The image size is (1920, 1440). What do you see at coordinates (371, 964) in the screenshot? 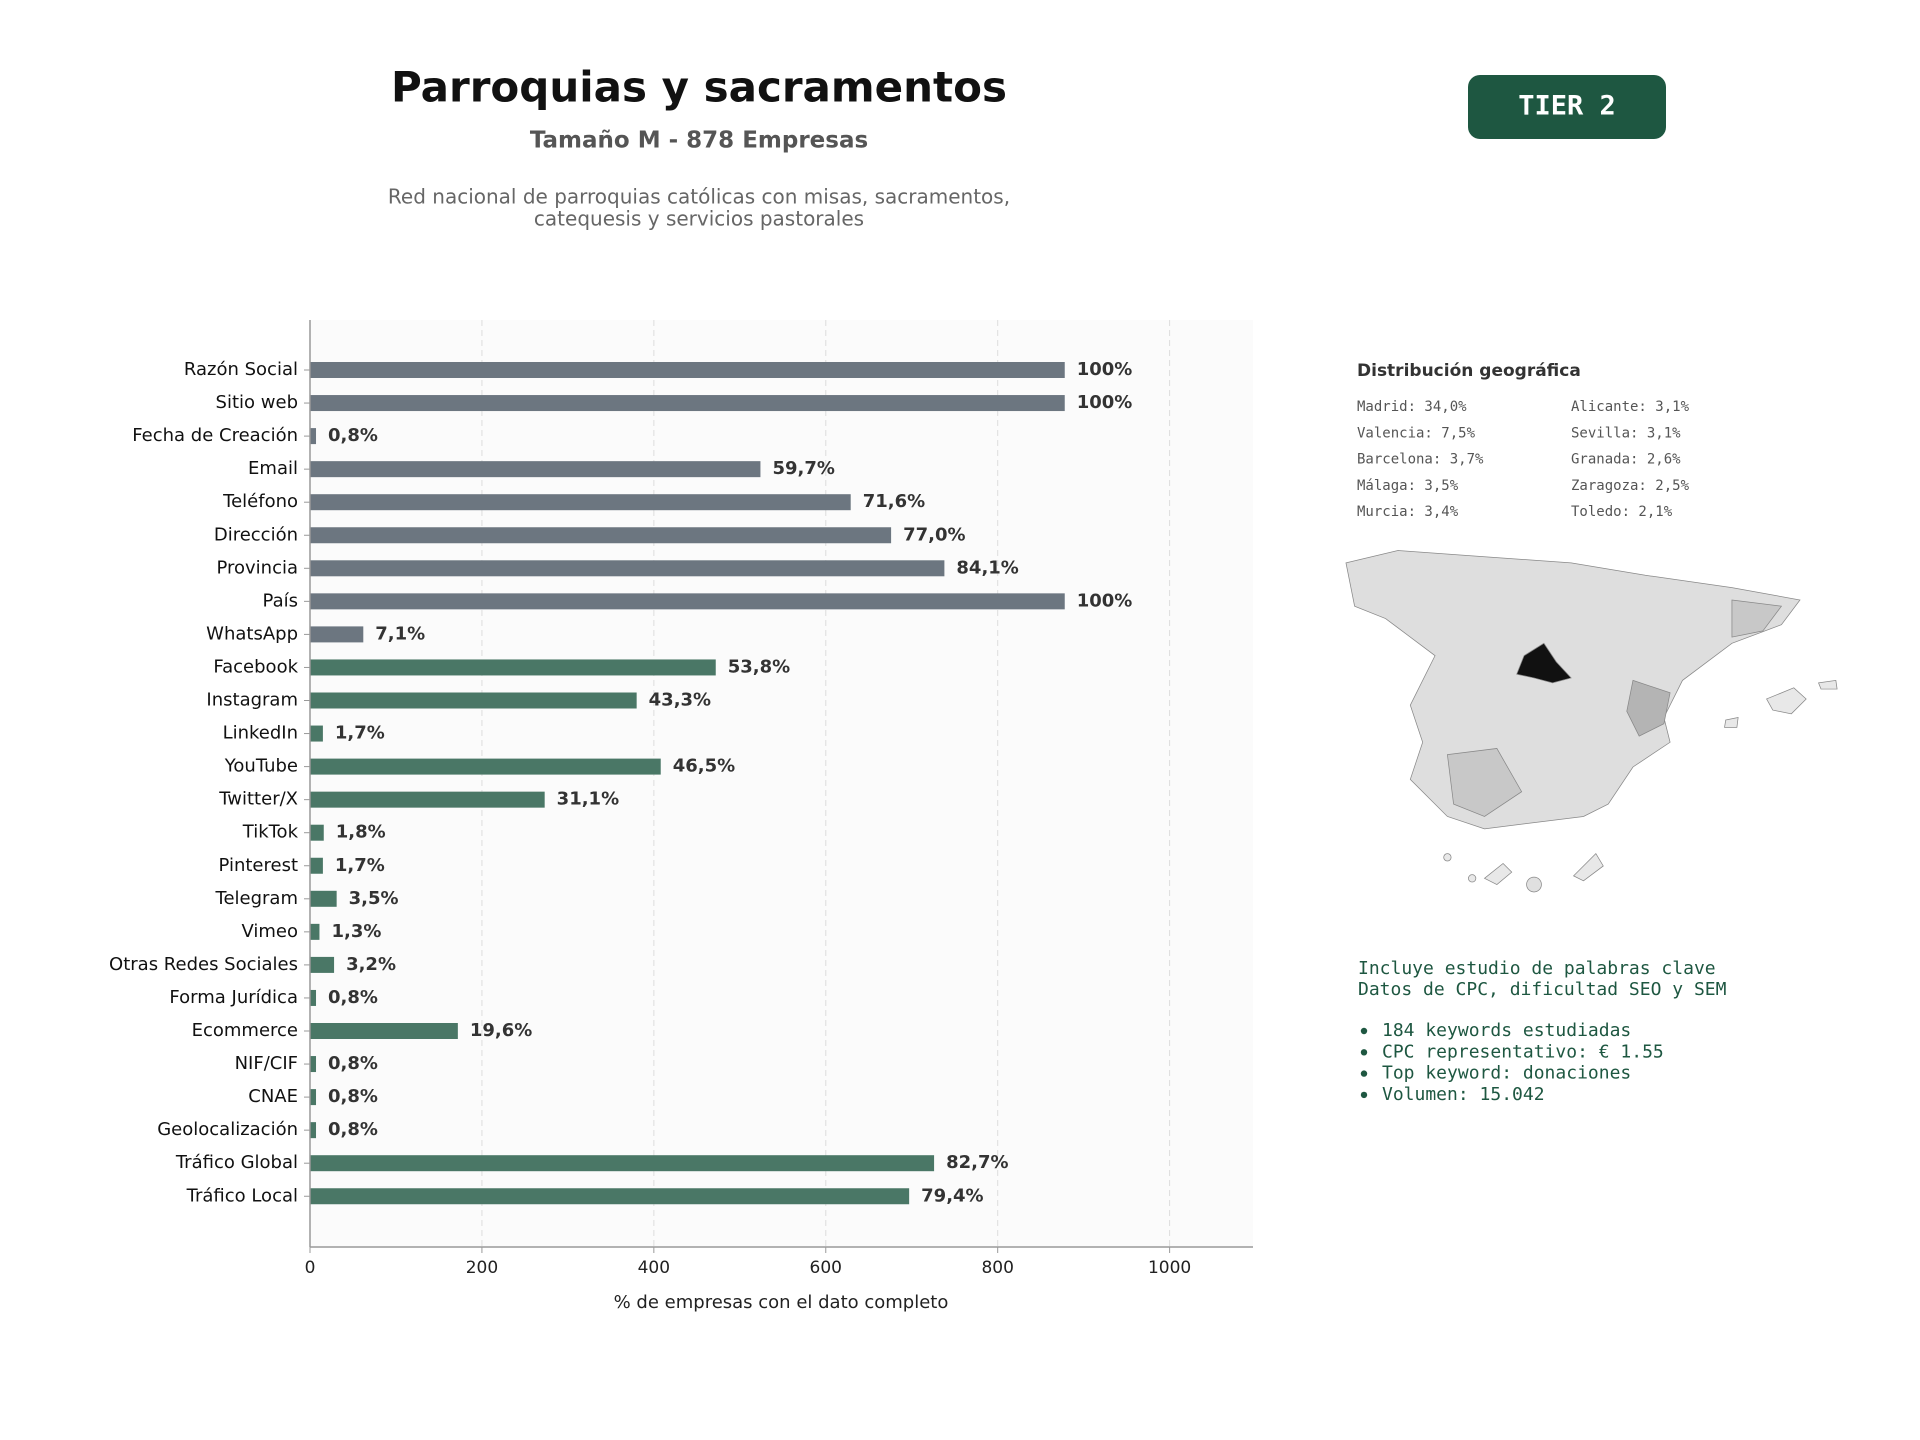
I see `value-label: 3,2%` at bounding box center [371, 964].